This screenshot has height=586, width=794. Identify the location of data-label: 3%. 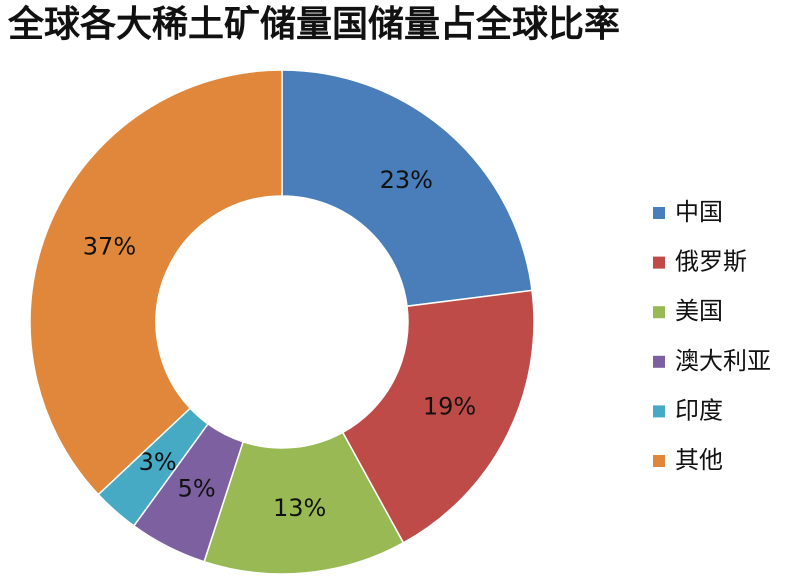
(158, 462).